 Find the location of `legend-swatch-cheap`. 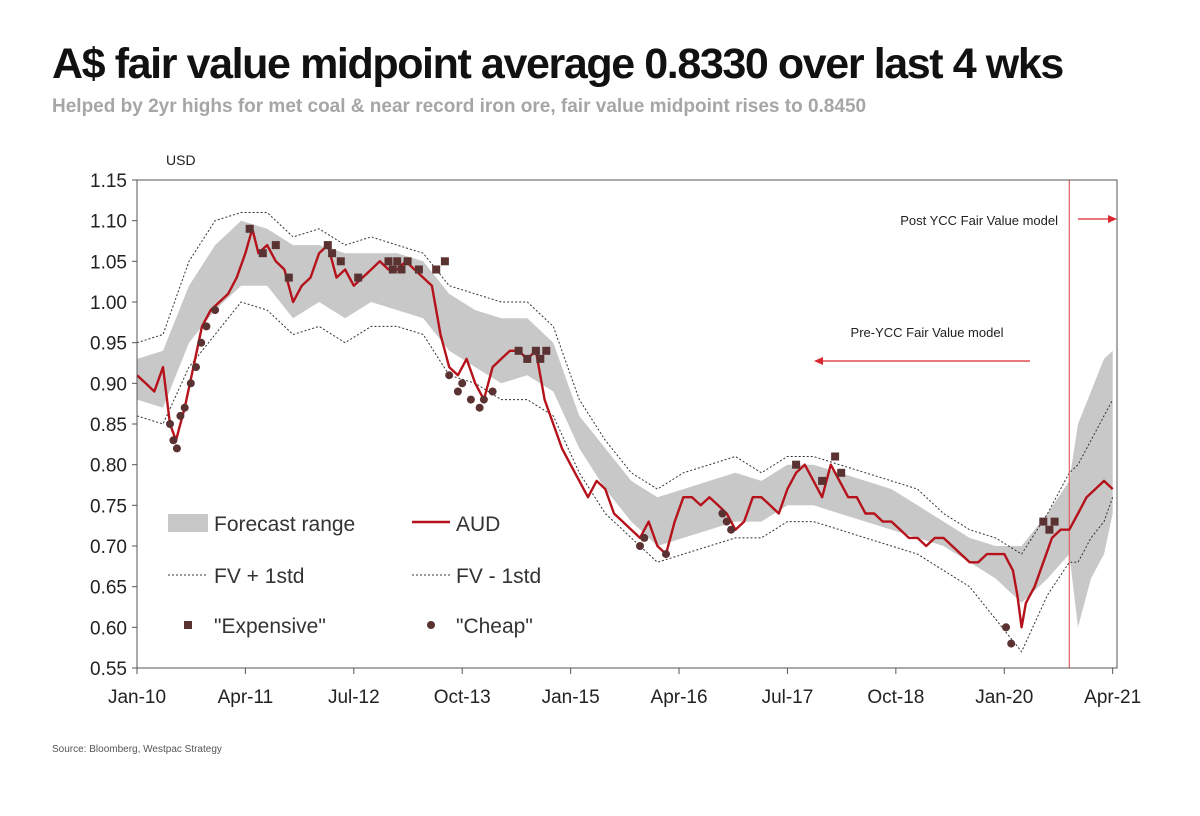

legend-swatch-cheap is located at coordinates (431, 625).